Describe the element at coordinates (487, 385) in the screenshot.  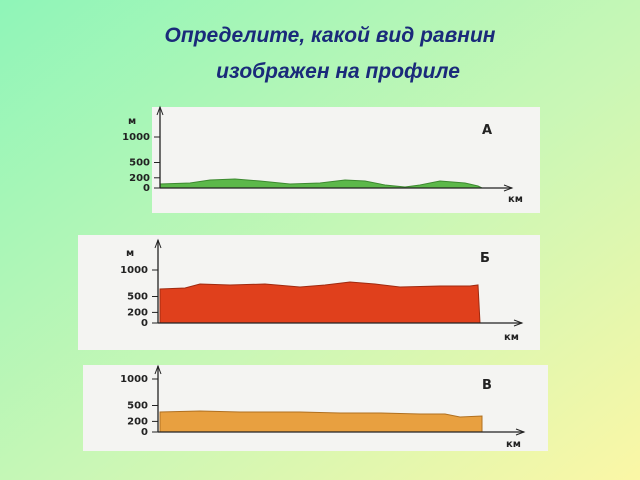
I see `profile-letter: В` at that location.